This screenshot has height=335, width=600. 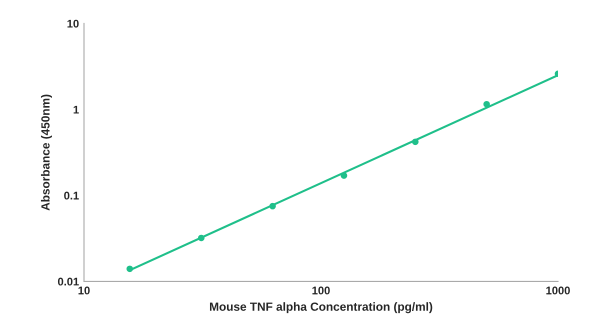 What do you see at coordinates (76, 110) in the screenshot?
I see `y-tick-label: 1` at bounding box center [76, 110].